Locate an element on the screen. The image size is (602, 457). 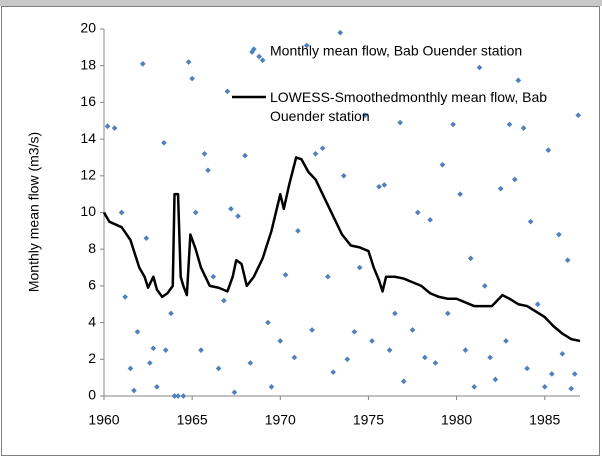
x-tick-label: 1965 is located at coordinates (192, 420).